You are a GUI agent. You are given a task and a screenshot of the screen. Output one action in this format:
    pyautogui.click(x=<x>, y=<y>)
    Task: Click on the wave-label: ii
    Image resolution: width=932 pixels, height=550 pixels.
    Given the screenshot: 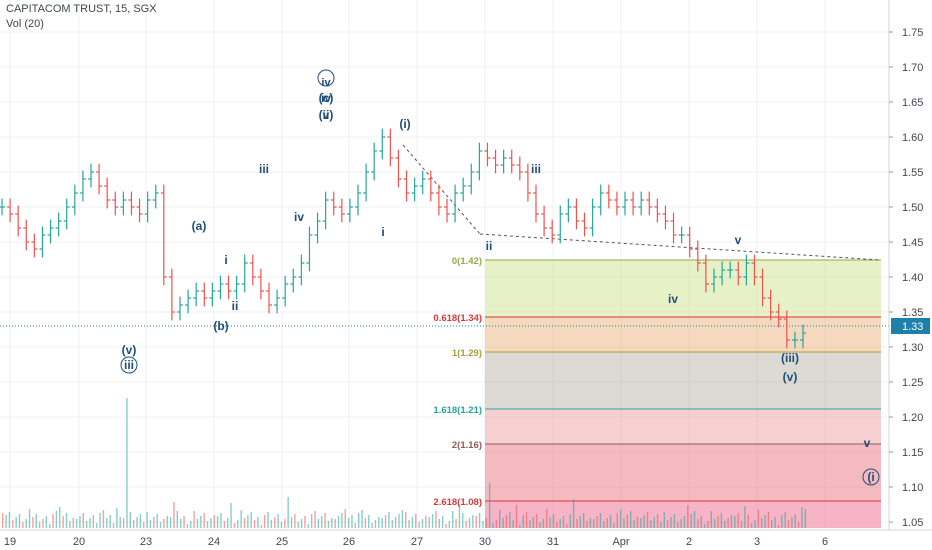 What is the action you would take?
    pyautogui.click(x=489, y=246)
    